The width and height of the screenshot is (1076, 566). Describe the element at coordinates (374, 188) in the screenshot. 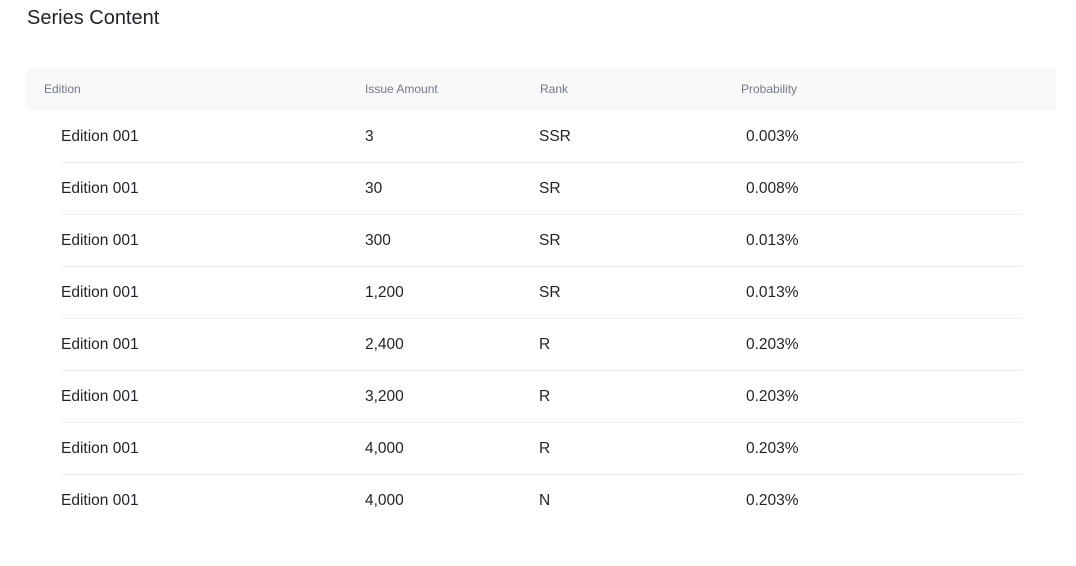

I see `issue-amount-cell: 30` at that location.